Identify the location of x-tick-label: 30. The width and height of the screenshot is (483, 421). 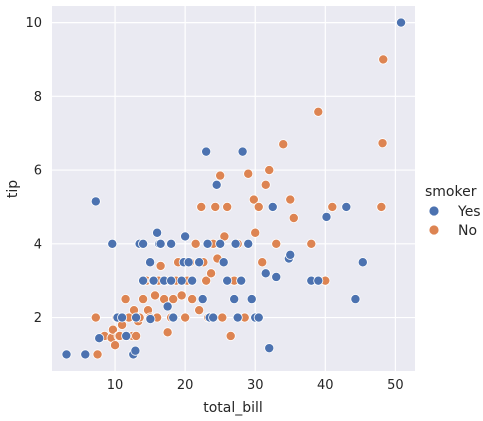
(255, 385).